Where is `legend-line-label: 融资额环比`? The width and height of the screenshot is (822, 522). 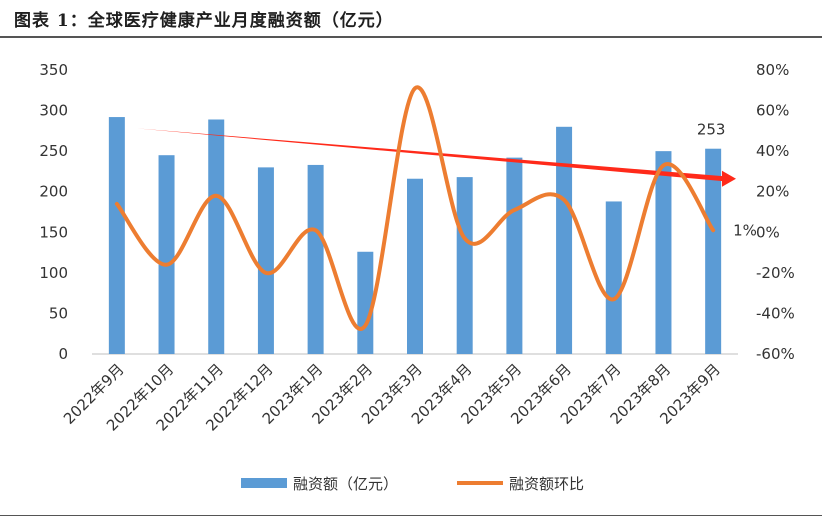 legend-line-label: 融资额环比 is located at coordinates (546, 484).